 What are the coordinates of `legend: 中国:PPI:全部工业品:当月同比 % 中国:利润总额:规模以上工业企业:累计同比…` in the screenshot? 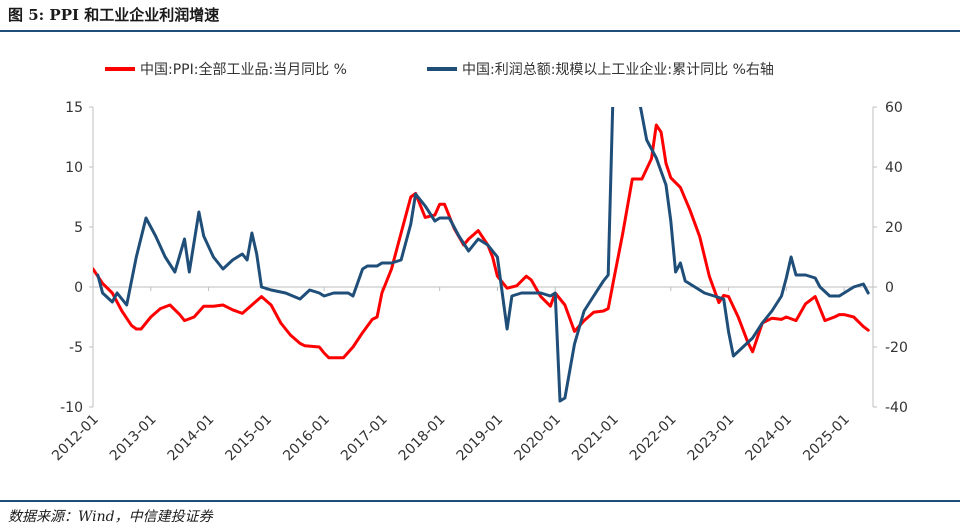 It's located at (439, 69).